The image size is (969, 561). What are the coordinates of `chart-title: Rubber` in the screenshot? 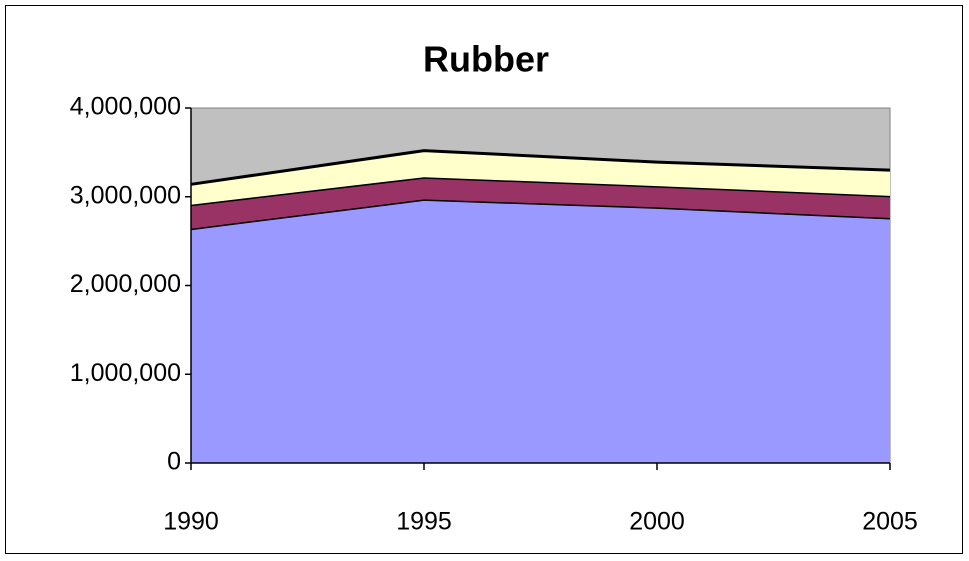 It's located at (486, 59).